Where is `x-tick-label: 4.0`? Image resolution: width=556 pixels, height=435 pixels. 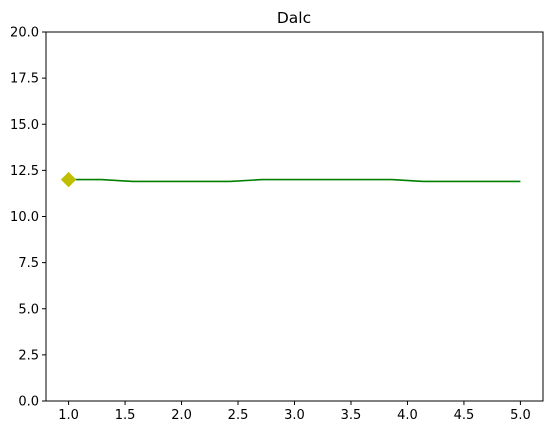 x-tick-label: 4.0 is located at coordinates (407, 415).